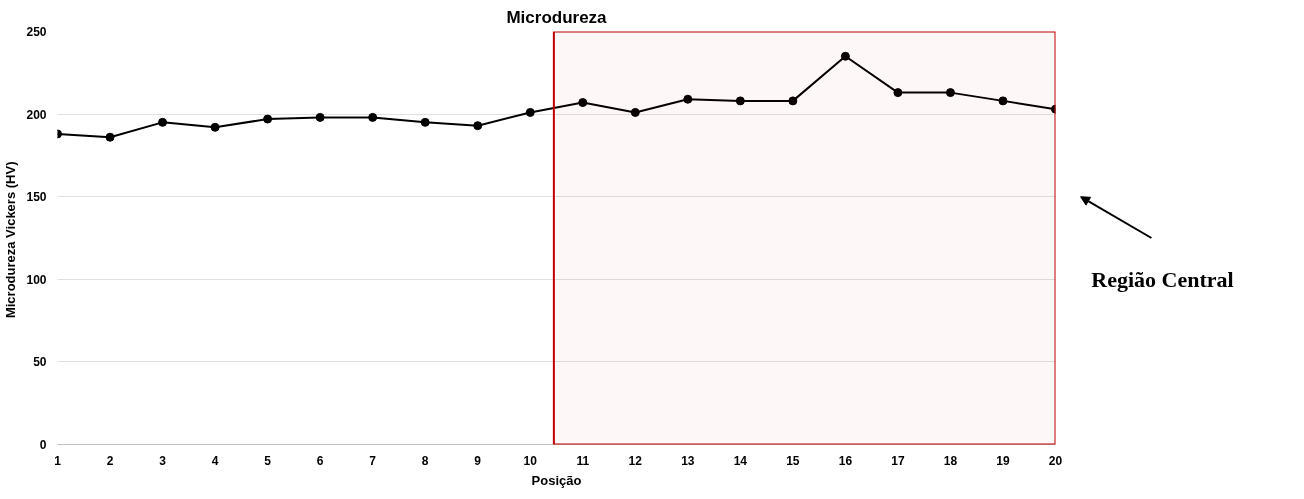 This screenshot has height=499, width=1304. What do you see at coordinates (320, 460) in the screenshot?
I see `x-tick-label: 6` at bounding box center [320, 460].